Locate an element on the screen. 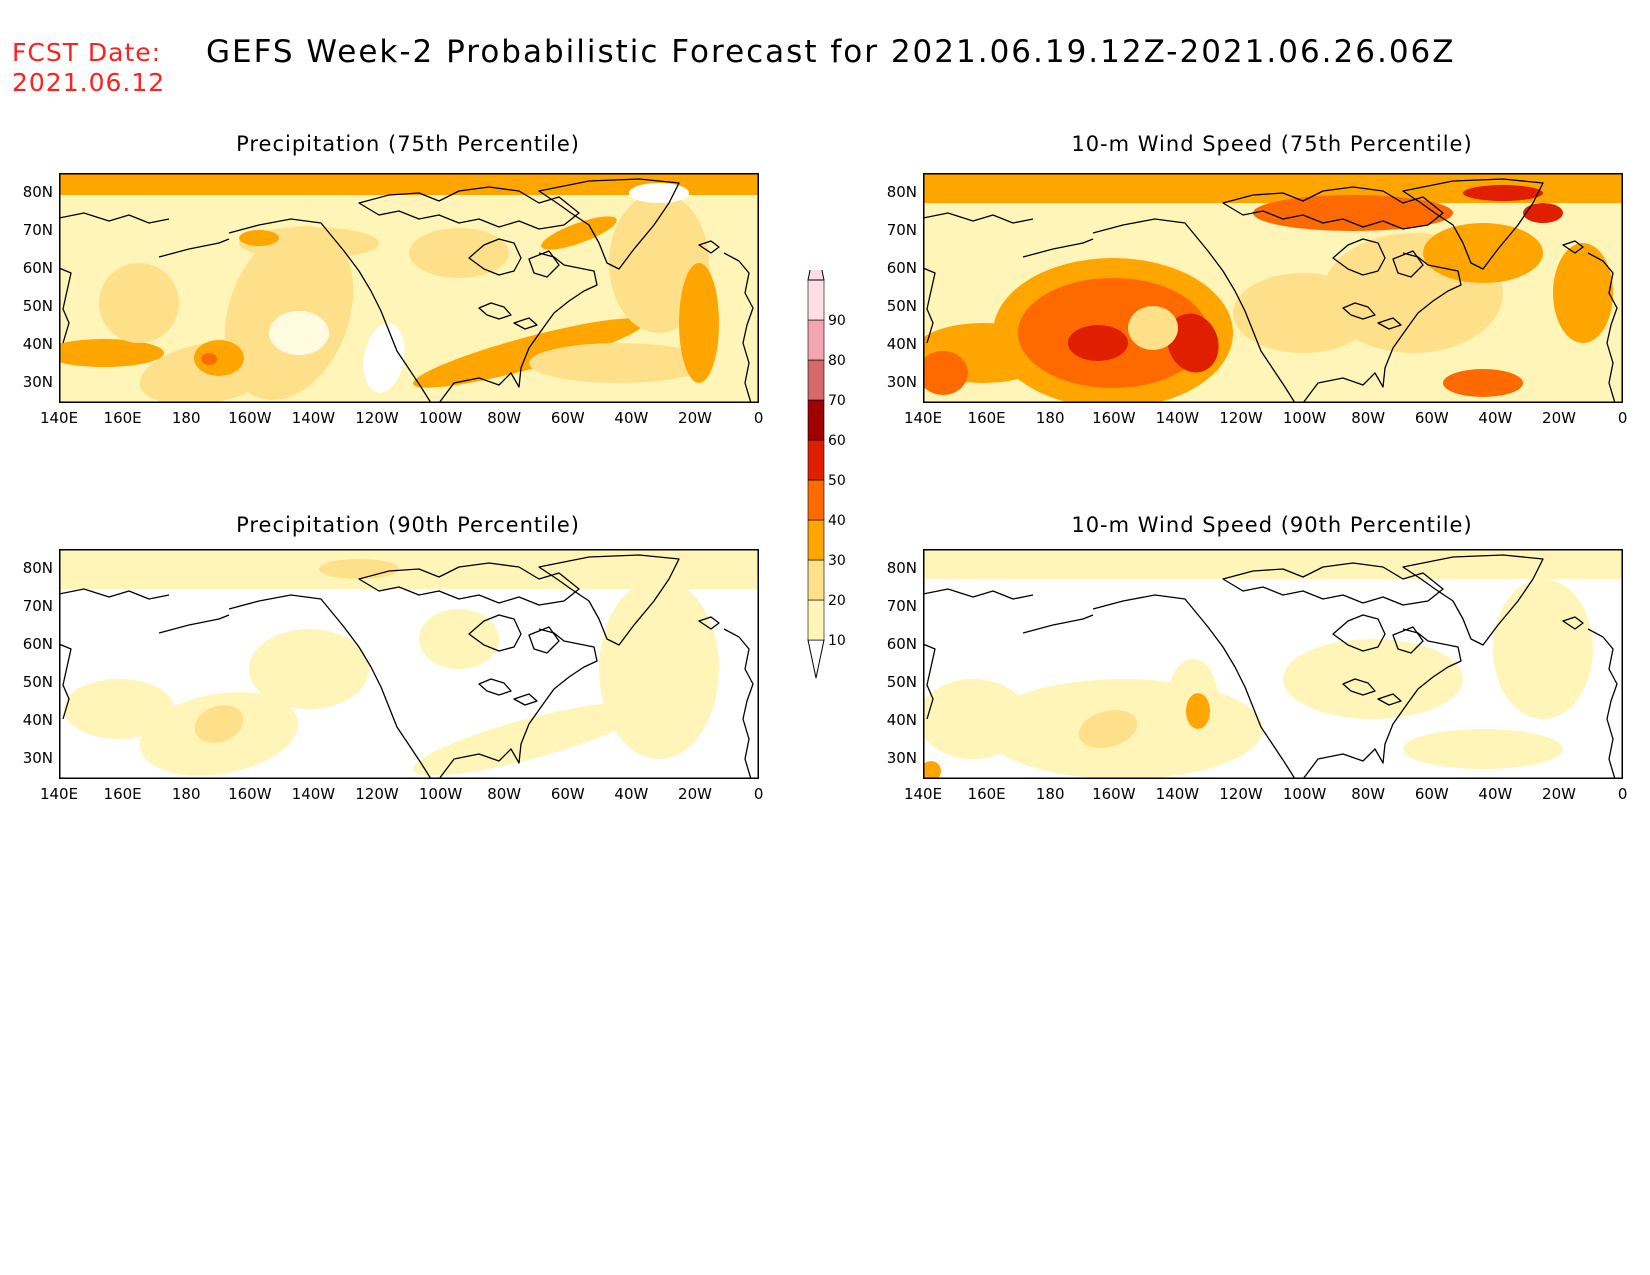 The width and height of the screenshot is (1650, 1275). panel-title-wind-90: 10-m Wind Speed (90th Percentile) is located at coordinates (1272, 525).